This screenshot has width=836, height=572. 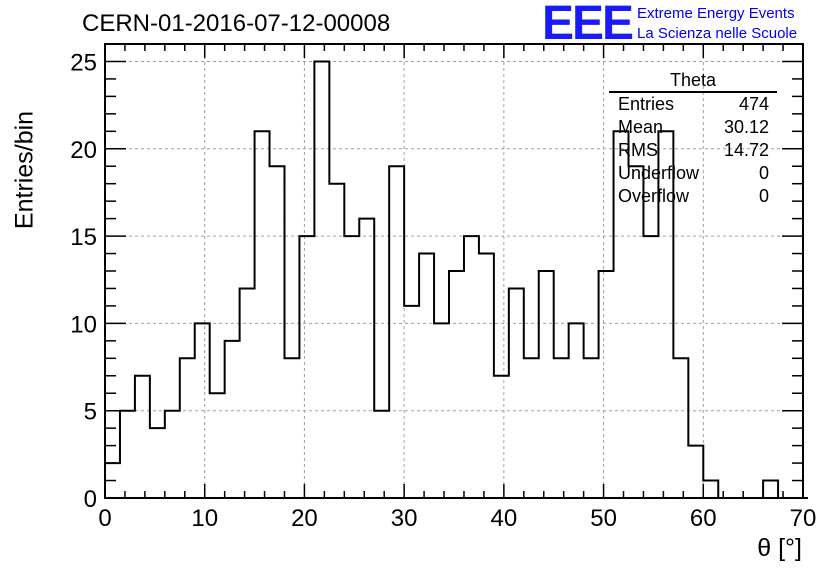 I want to click on stats-label: Overflow, so click(x=654, y=196).